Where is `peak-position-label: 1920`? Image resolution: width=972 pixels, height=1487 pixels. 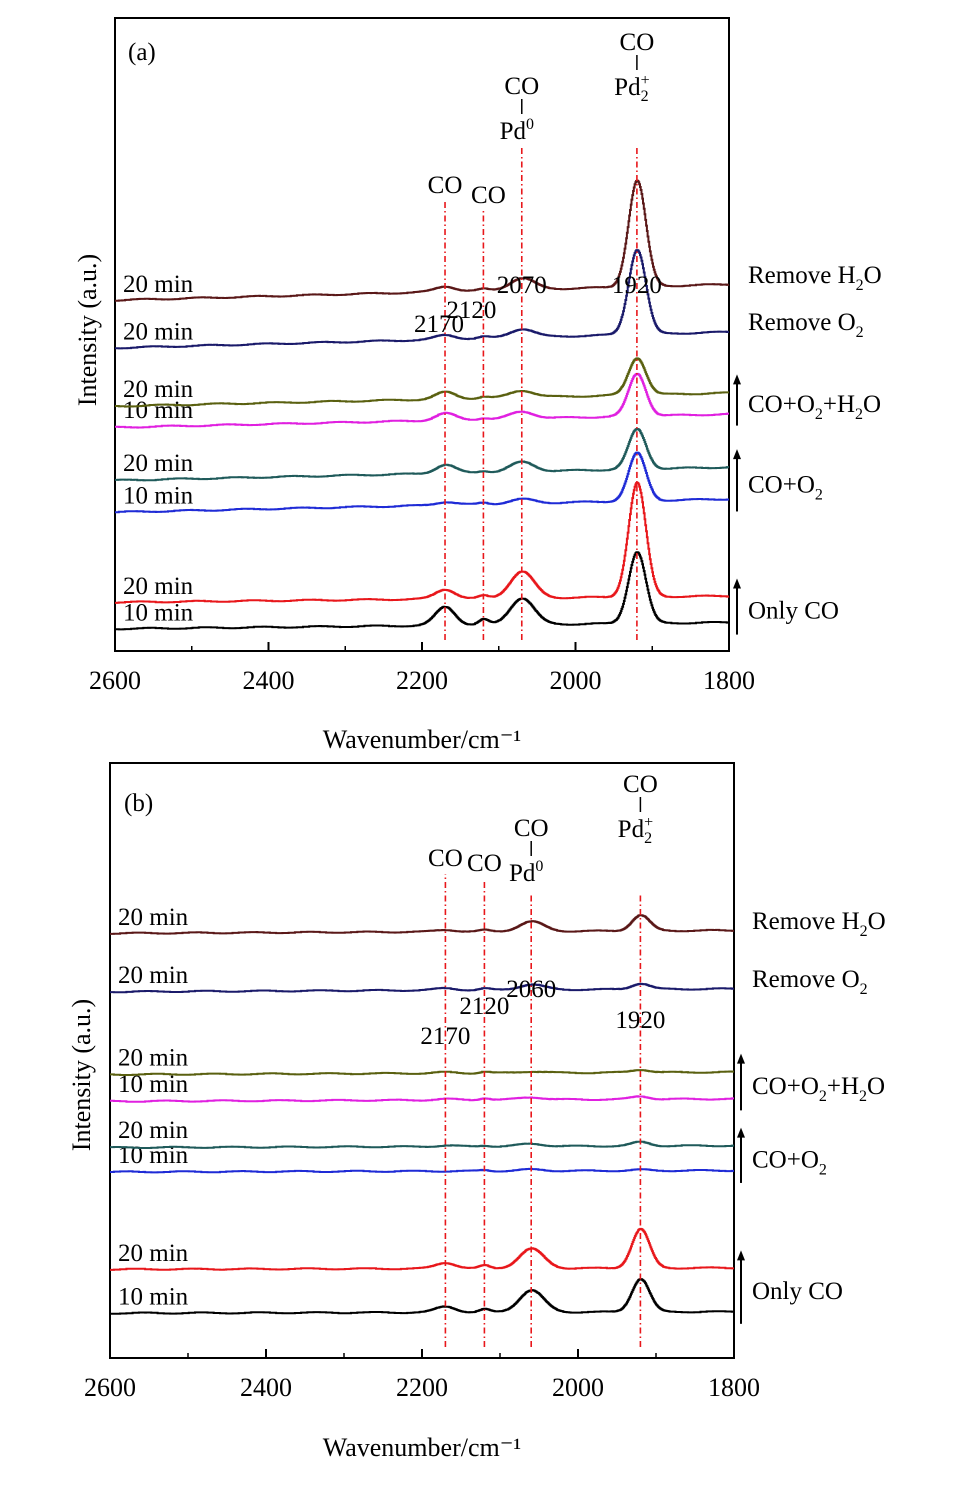
peak-position-label: 1920 is located at coordinates (640, 1020).